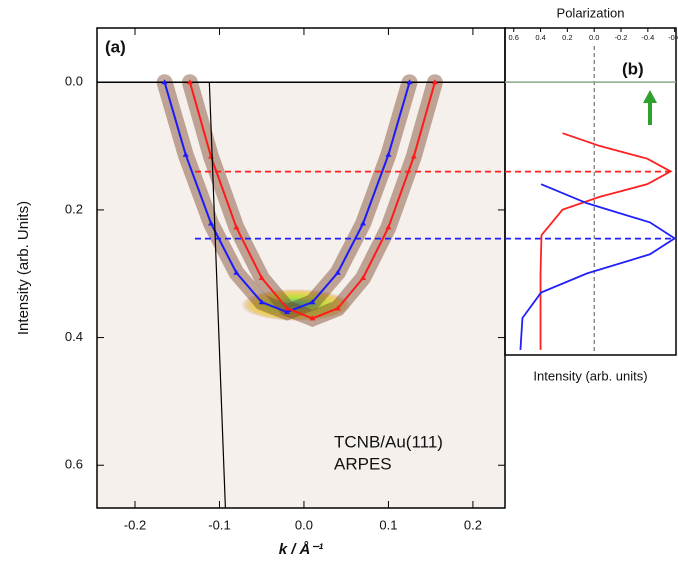  What do you see at coordinates (219, 524) in the screenshot?
I see `x-tick-label: -0.1` at bounding box center [219, 524].